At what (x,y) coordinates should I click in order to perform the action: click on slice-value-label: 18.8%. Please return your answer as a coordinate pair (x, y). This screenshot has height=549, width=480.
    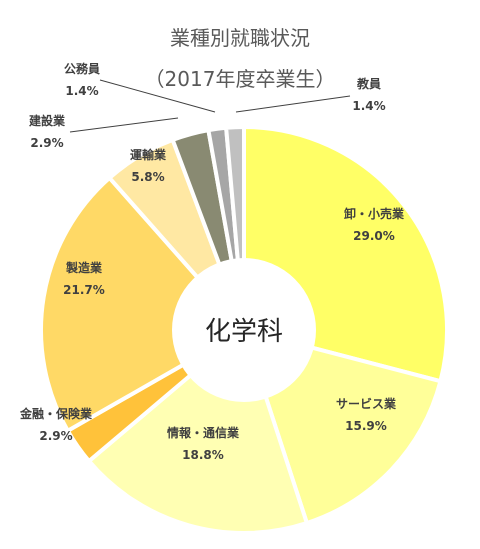
    Looking at the image, I should click on (203, 455).